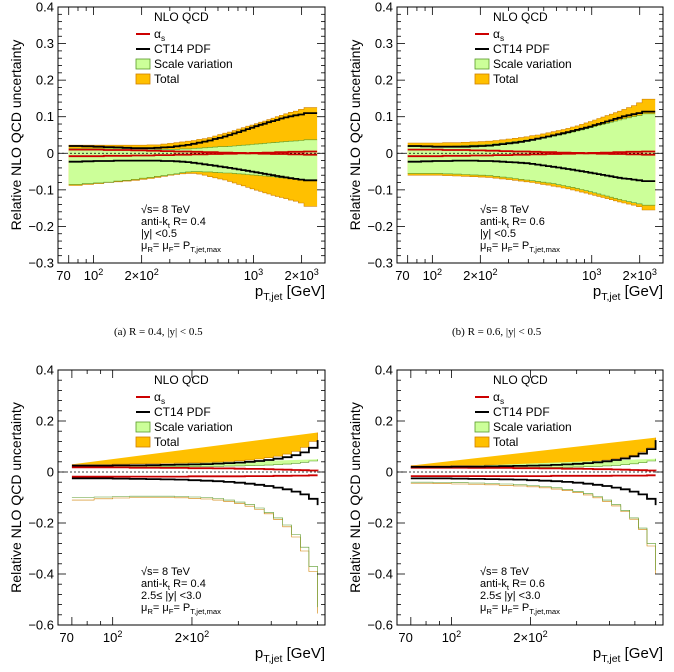 Image resolution: width=674 pixels, height=672 pixels. I want to click on annotation-rapidity: |y| <0.5, so click(498, 234).